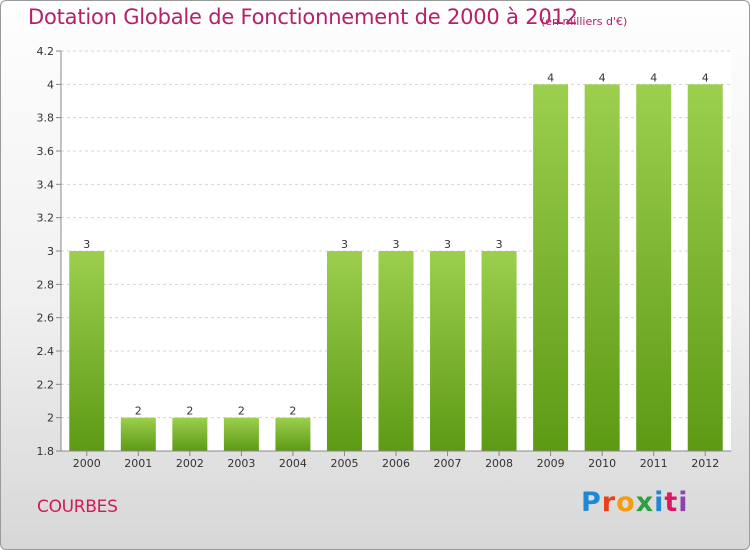 Image resolution: width=750 pixels, height=550 pixels. I want to click on bar-2000, so click(87, 351).